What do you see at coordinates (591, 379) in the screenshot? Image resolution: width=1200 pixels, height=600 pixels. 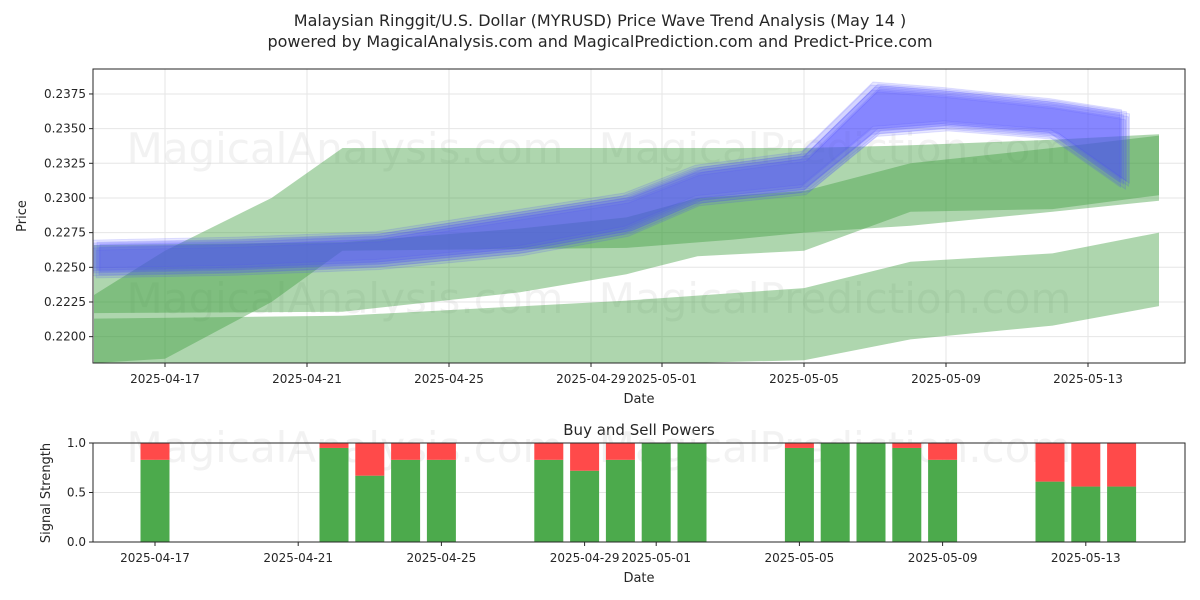 I see `main-x-tick-label: 2025-04-29` at bounding box center [591, 379].